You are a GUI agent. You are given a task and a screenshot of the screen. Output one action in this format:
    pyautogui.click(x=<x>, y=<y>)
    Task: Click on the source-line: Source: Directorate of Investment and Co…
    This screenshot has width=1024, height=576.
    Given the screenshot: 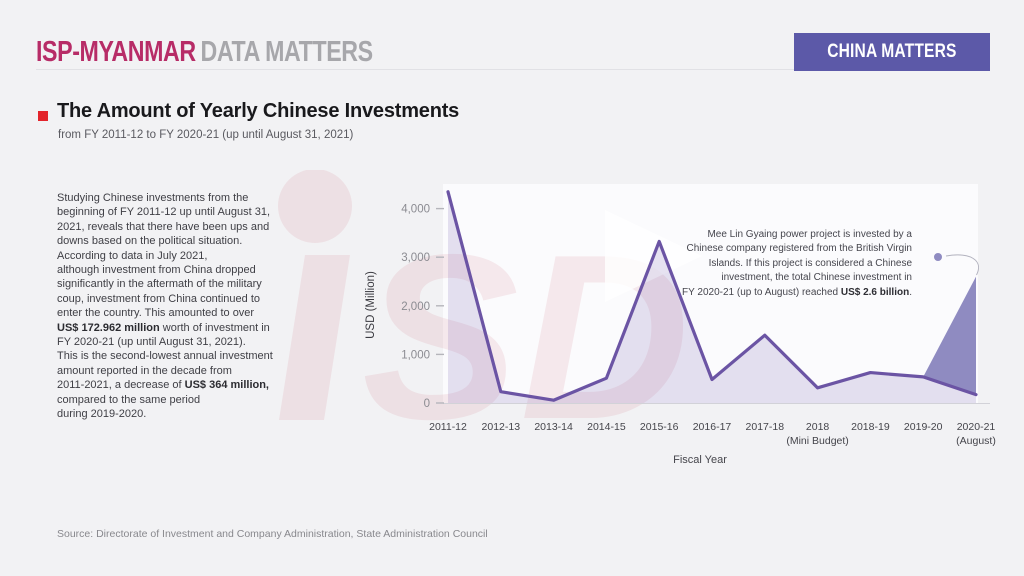 What is the action you would take?
    pyautogui.click(x=272, y=534)
    